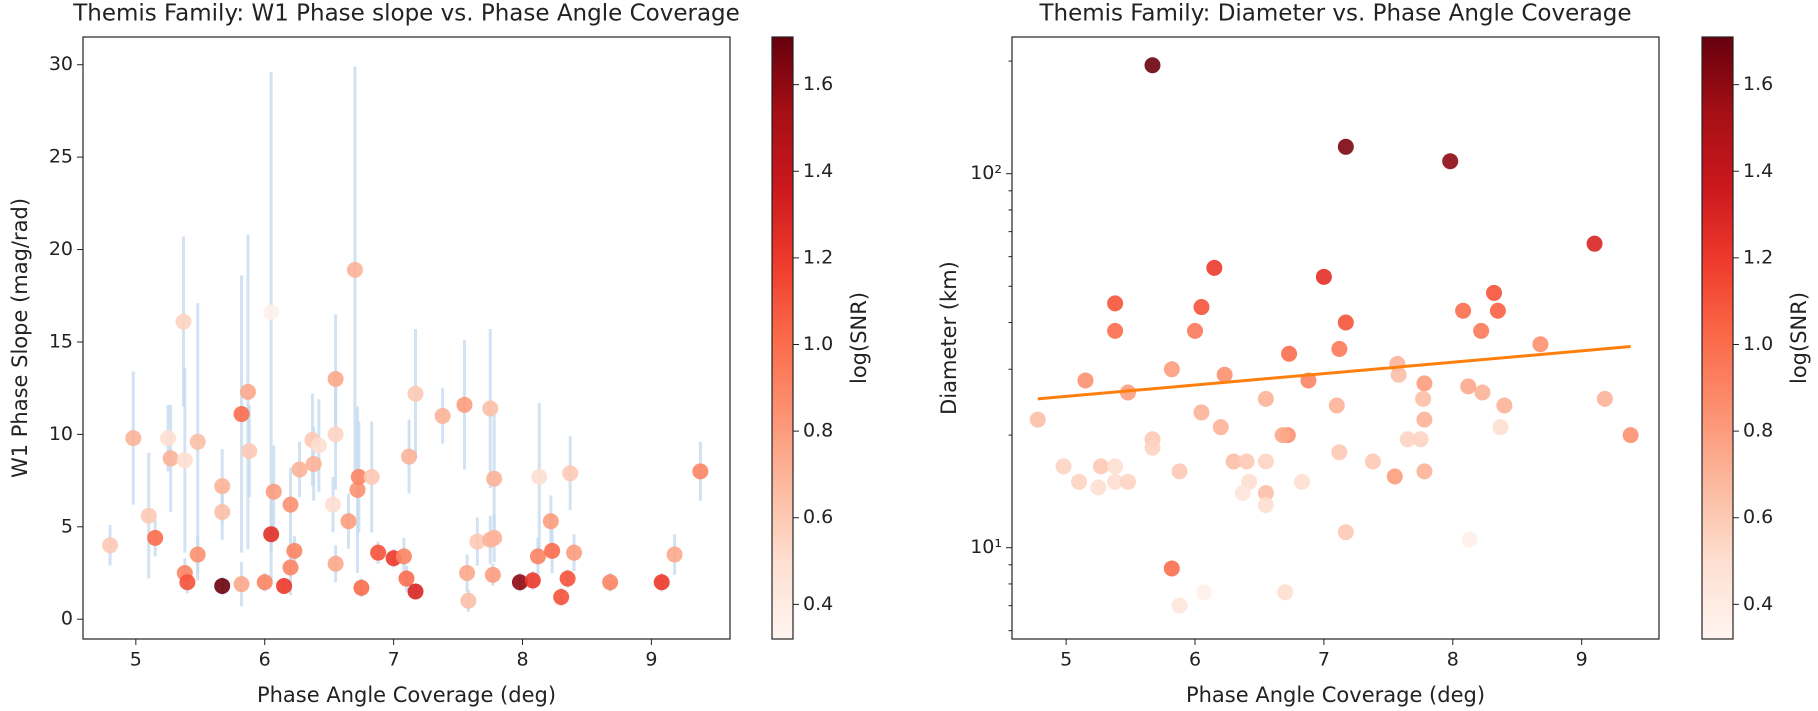 The height and width of the screenshot is (711, 1818). What do you see at coordinates (986, 173) in the screenshot?
I see `y-tick-label: 10²` at bounding box center [986, 173].